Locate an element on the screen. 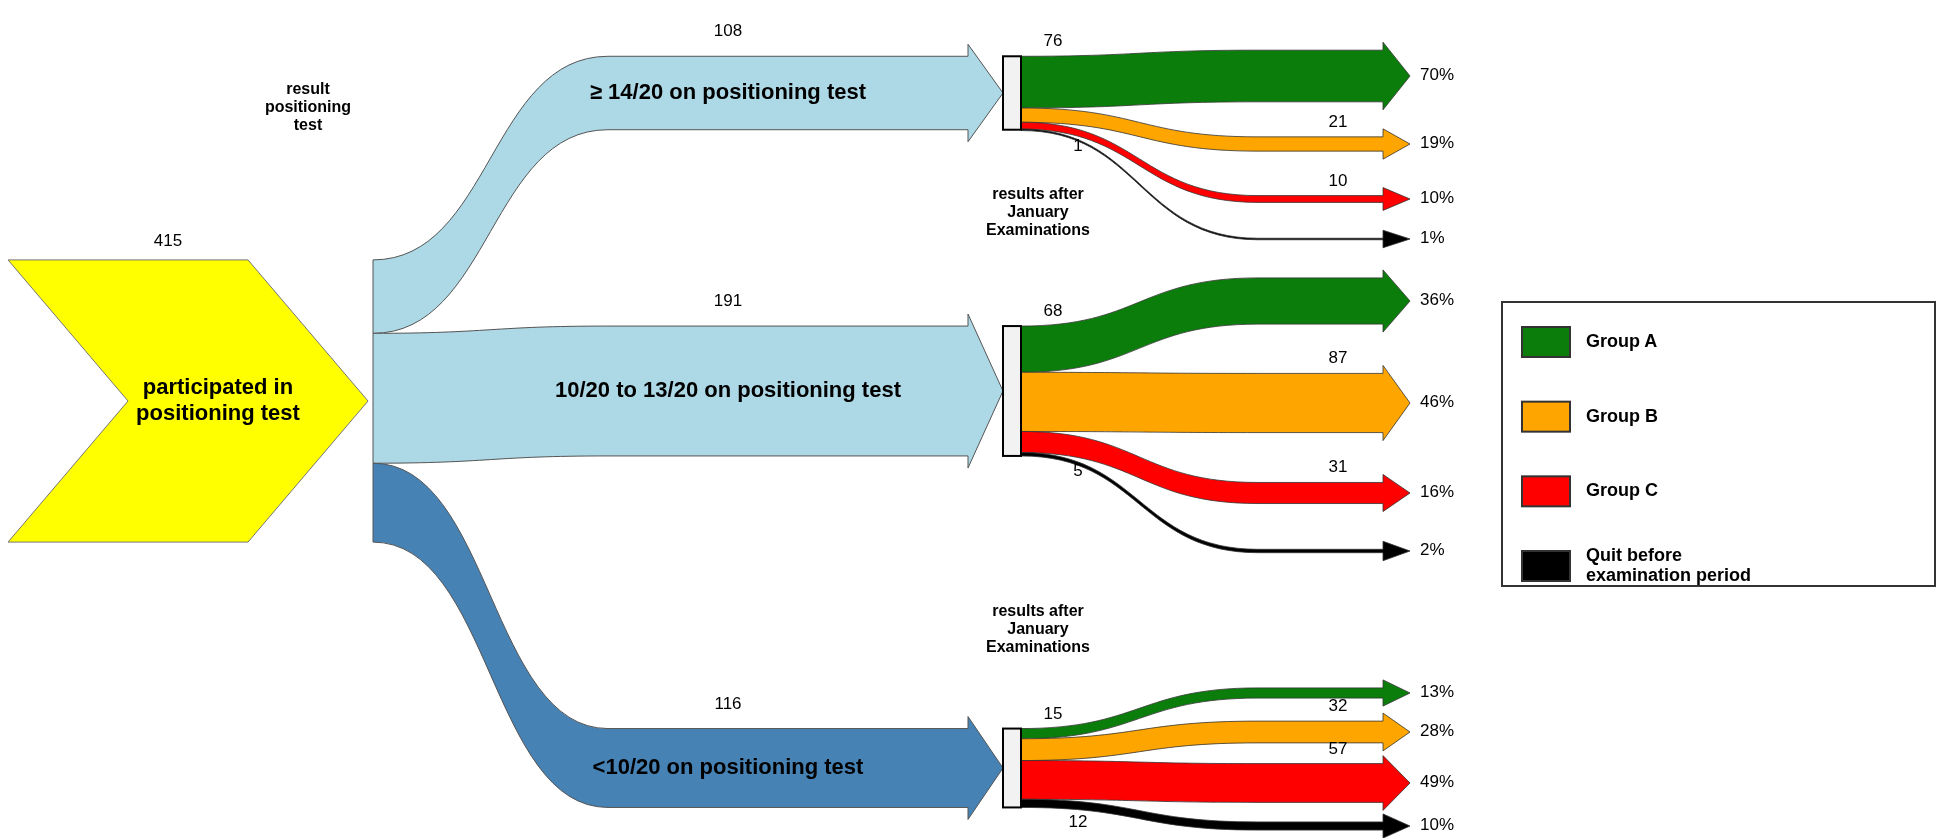 The width and height of the screenshot is (1937, 838). text: 191 is located at coordinates (728, 301).